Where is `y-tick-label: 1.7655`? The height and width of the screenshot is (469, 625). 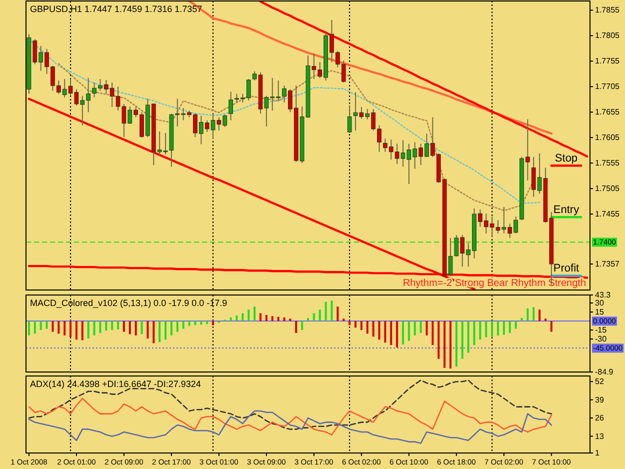
y-tick-label: 1.7655 is located at coordinates (607, 112).